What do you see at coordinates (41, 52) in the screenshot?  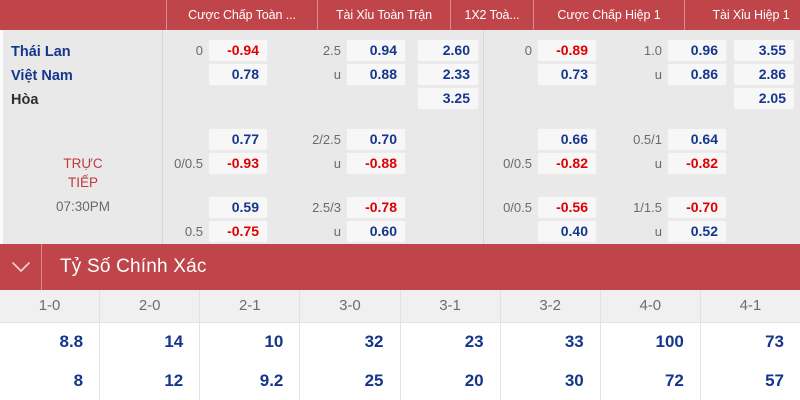 I see `team-home: Thái Lan` at bounding box center [41, 52].